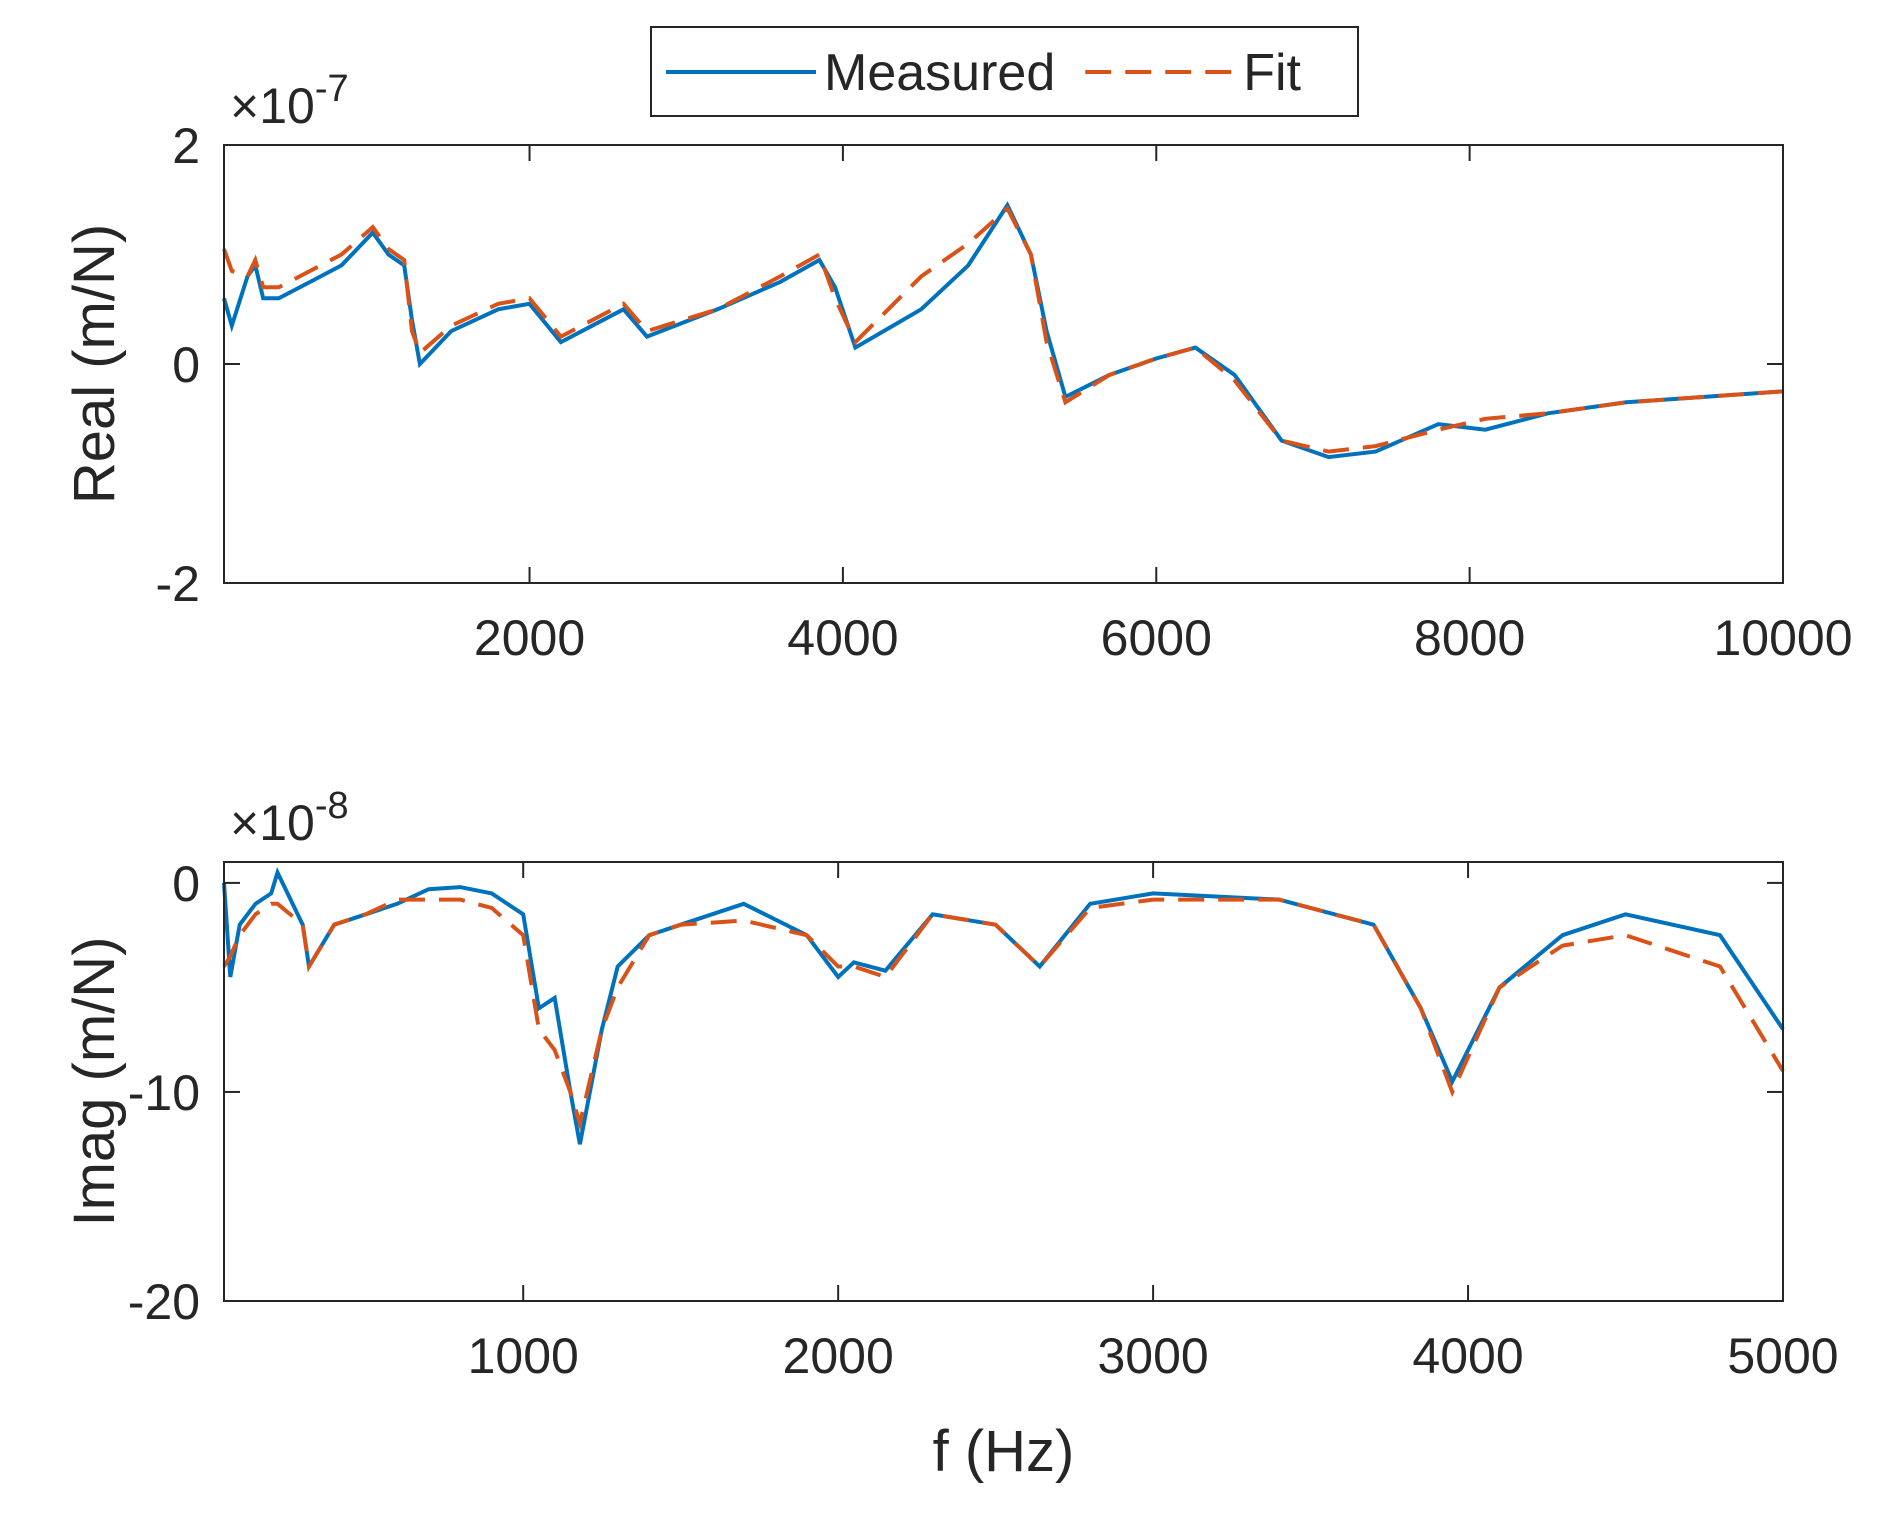 The height and width of the screenshot is (1513, 1888). I want to click on y-tick-label: -2, so click(178, 584).